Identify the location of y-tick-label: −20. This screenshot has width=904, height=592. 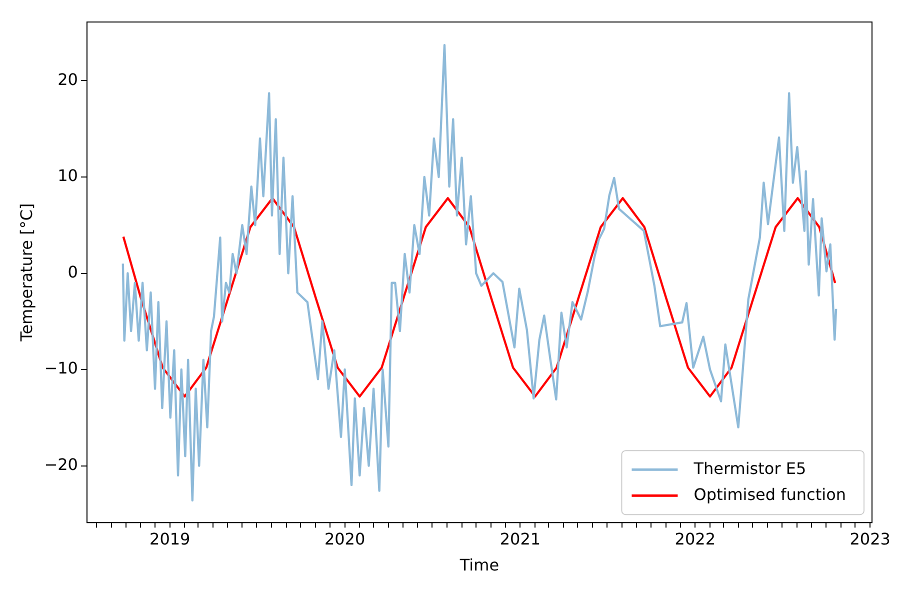
(61, 464).